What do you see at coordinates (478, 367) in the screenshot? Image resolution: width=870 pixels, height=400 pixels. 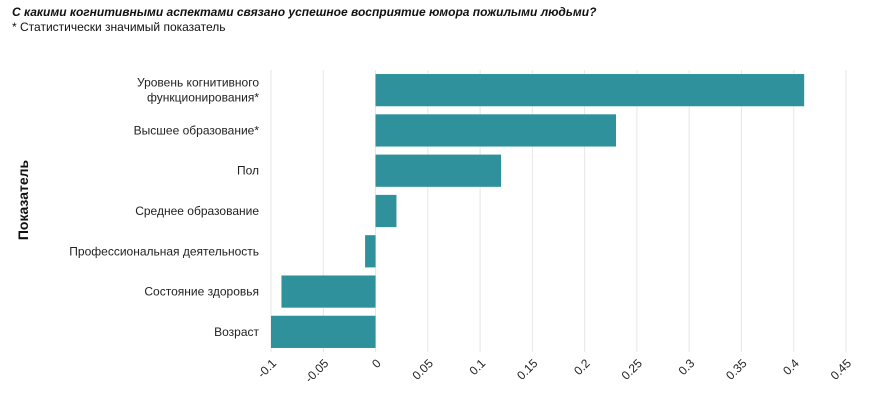 I see `x-tick-label: 0.1` at bounding box center [478, 367].